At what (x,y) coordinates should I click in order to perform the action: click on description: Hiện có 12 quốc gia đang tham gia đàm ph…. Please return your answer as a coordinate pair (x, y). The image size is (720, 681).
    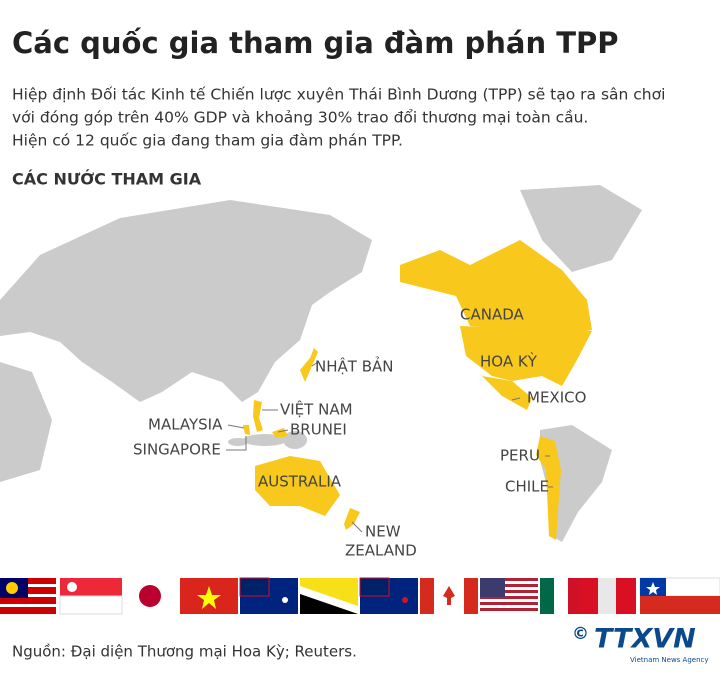
    Looking at the image, I should click on (207, 141).